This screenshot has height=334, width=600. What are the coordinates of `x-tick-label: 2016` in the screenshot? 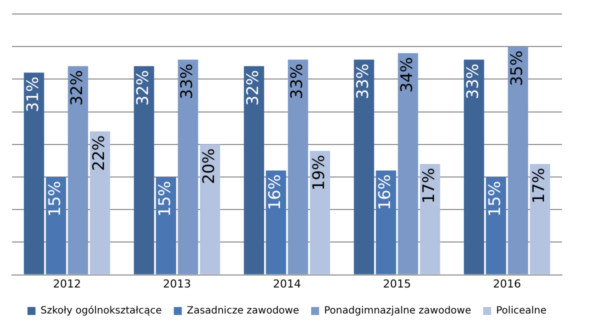 It's located at (507, 283).